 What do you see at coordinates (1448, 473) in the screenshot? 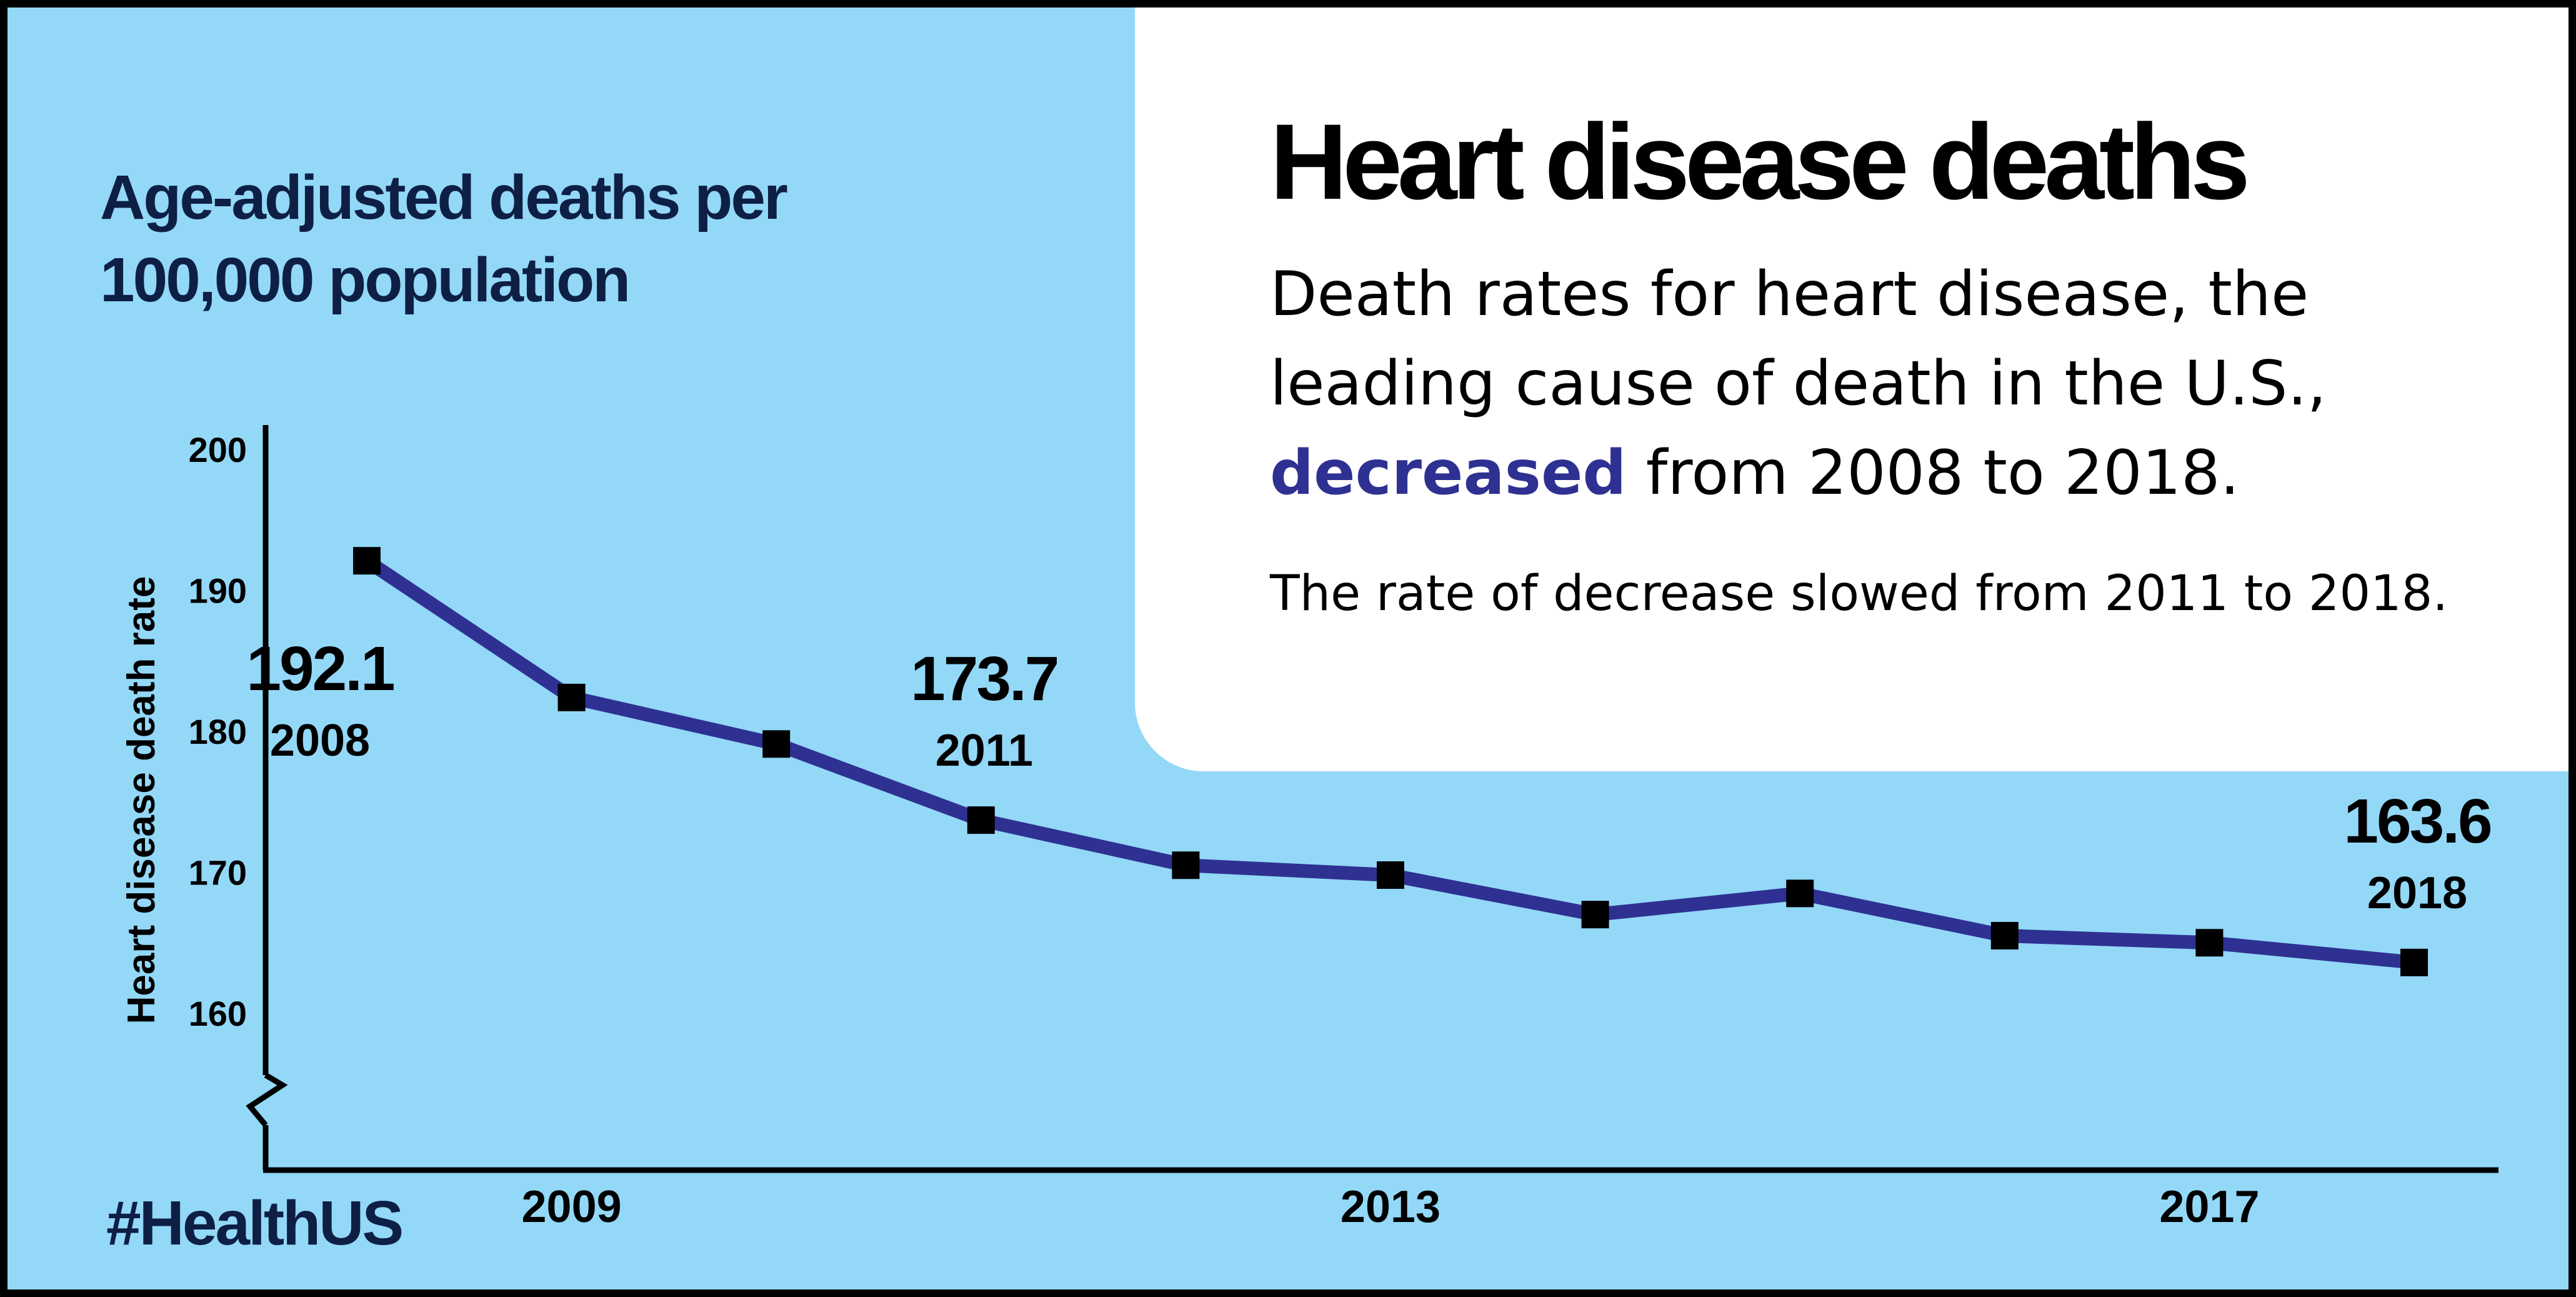
I see `lead-emphasis: decreased` at bounding box center [1448, 473].